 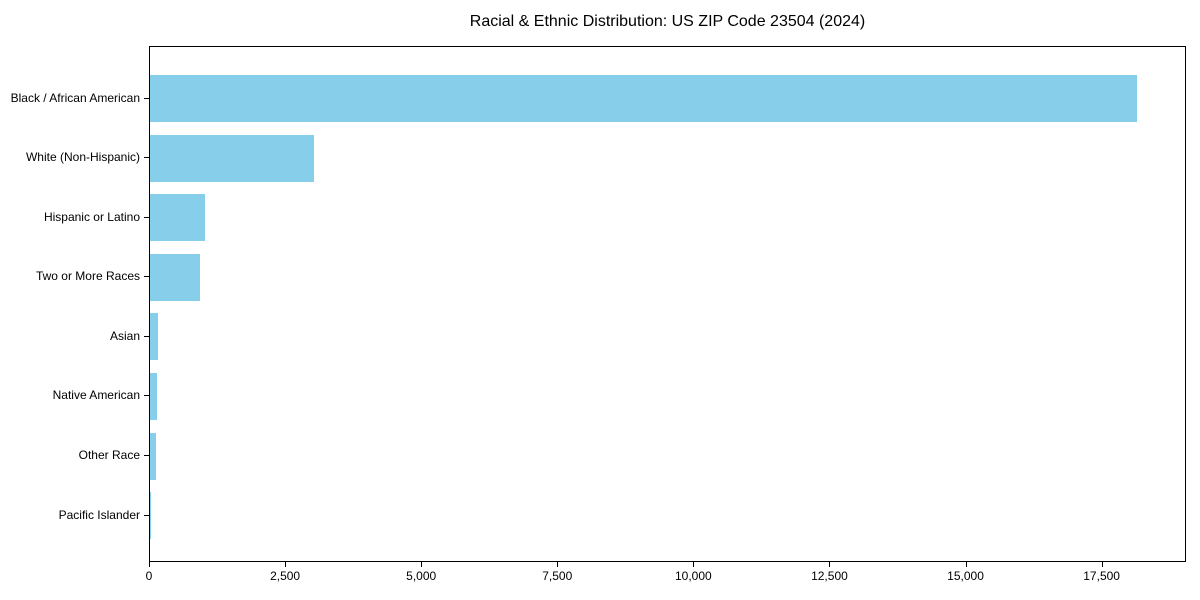 What do you see at coordinates (154, 337) in the screenshot?
I see `bar-asian` at bounding box center [154, 337].